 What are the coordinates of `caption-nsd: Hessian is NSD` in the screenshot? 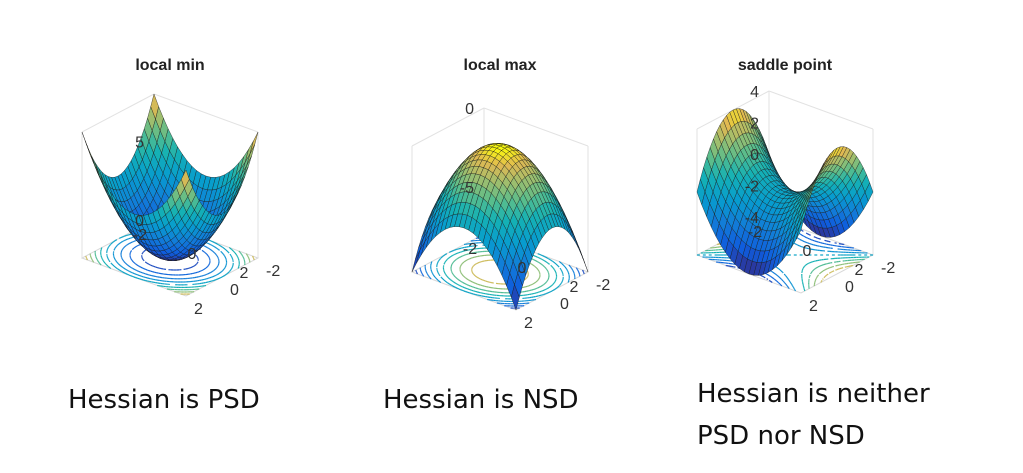 It's located at (481, 400).